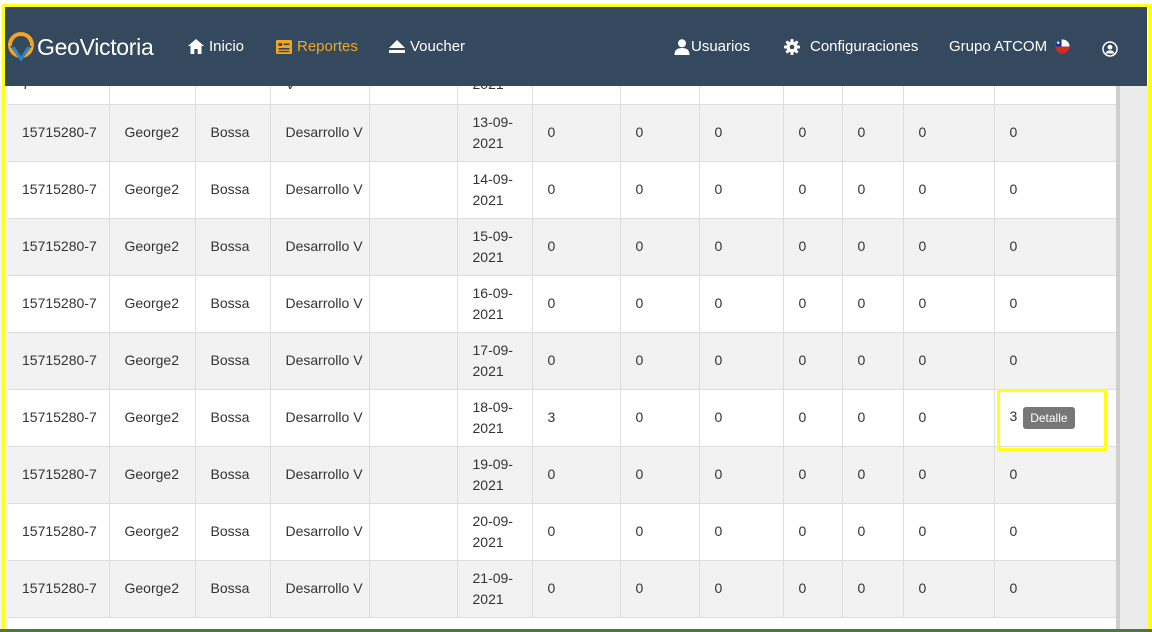 The height and width of the screenshot is (632, 1152). I want to click on nav-voucher: Voucher, so click(427, 46).